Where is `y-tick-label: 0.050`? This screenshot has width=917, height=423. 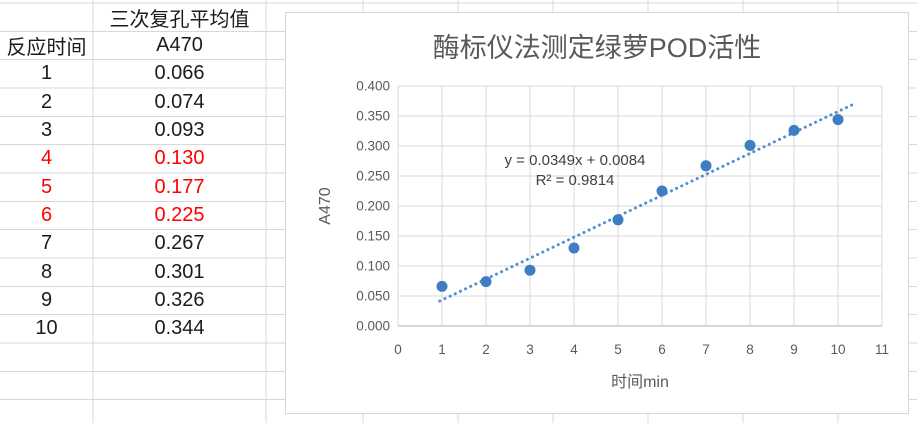 y-tick-label: 0.050 is located at coordinates (373, 296).